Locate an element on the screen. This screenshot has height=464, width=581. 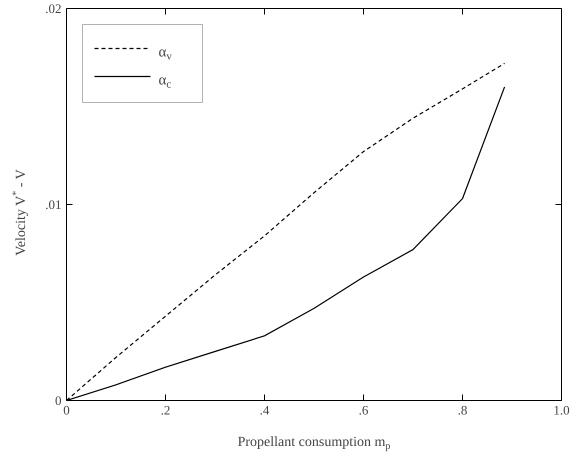
x-tick-label: .4 is located at coordinates (265, 410).